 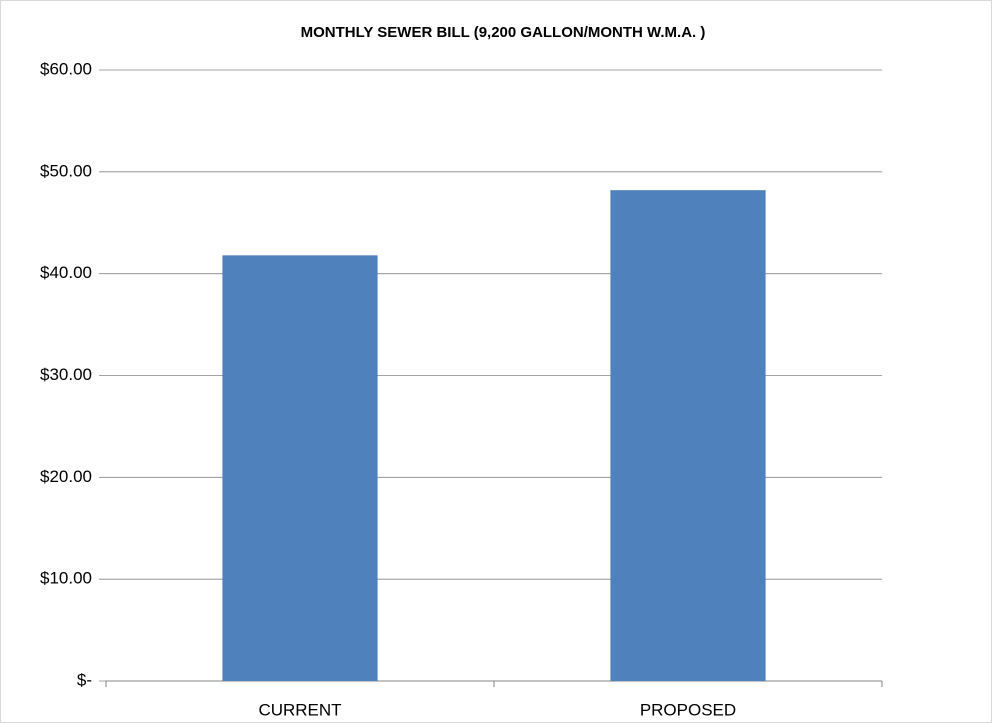 What do you see at coordinates (84, 679) in the screenshot?
I see `y-tick-label: $-` at bounding box center [84, 679].